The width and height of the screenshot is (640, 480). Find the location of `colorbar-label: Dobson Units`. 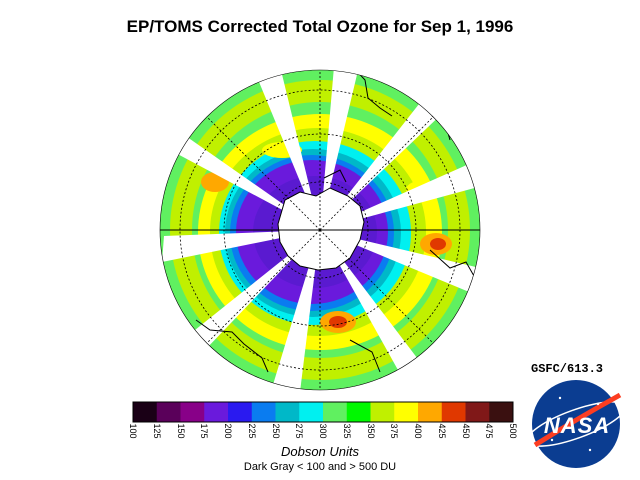

colorbar-label: Dobson Units is located at coordinates (320, 451).